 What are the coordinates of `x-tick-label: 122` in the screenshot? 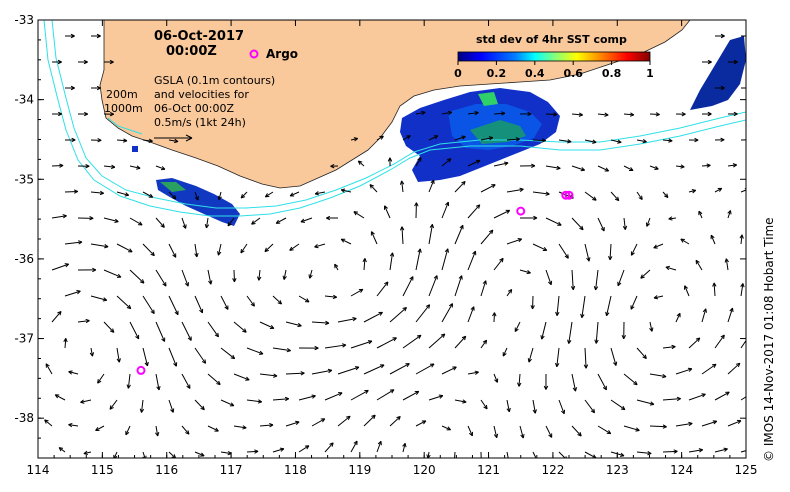 It's located at (552, 470).